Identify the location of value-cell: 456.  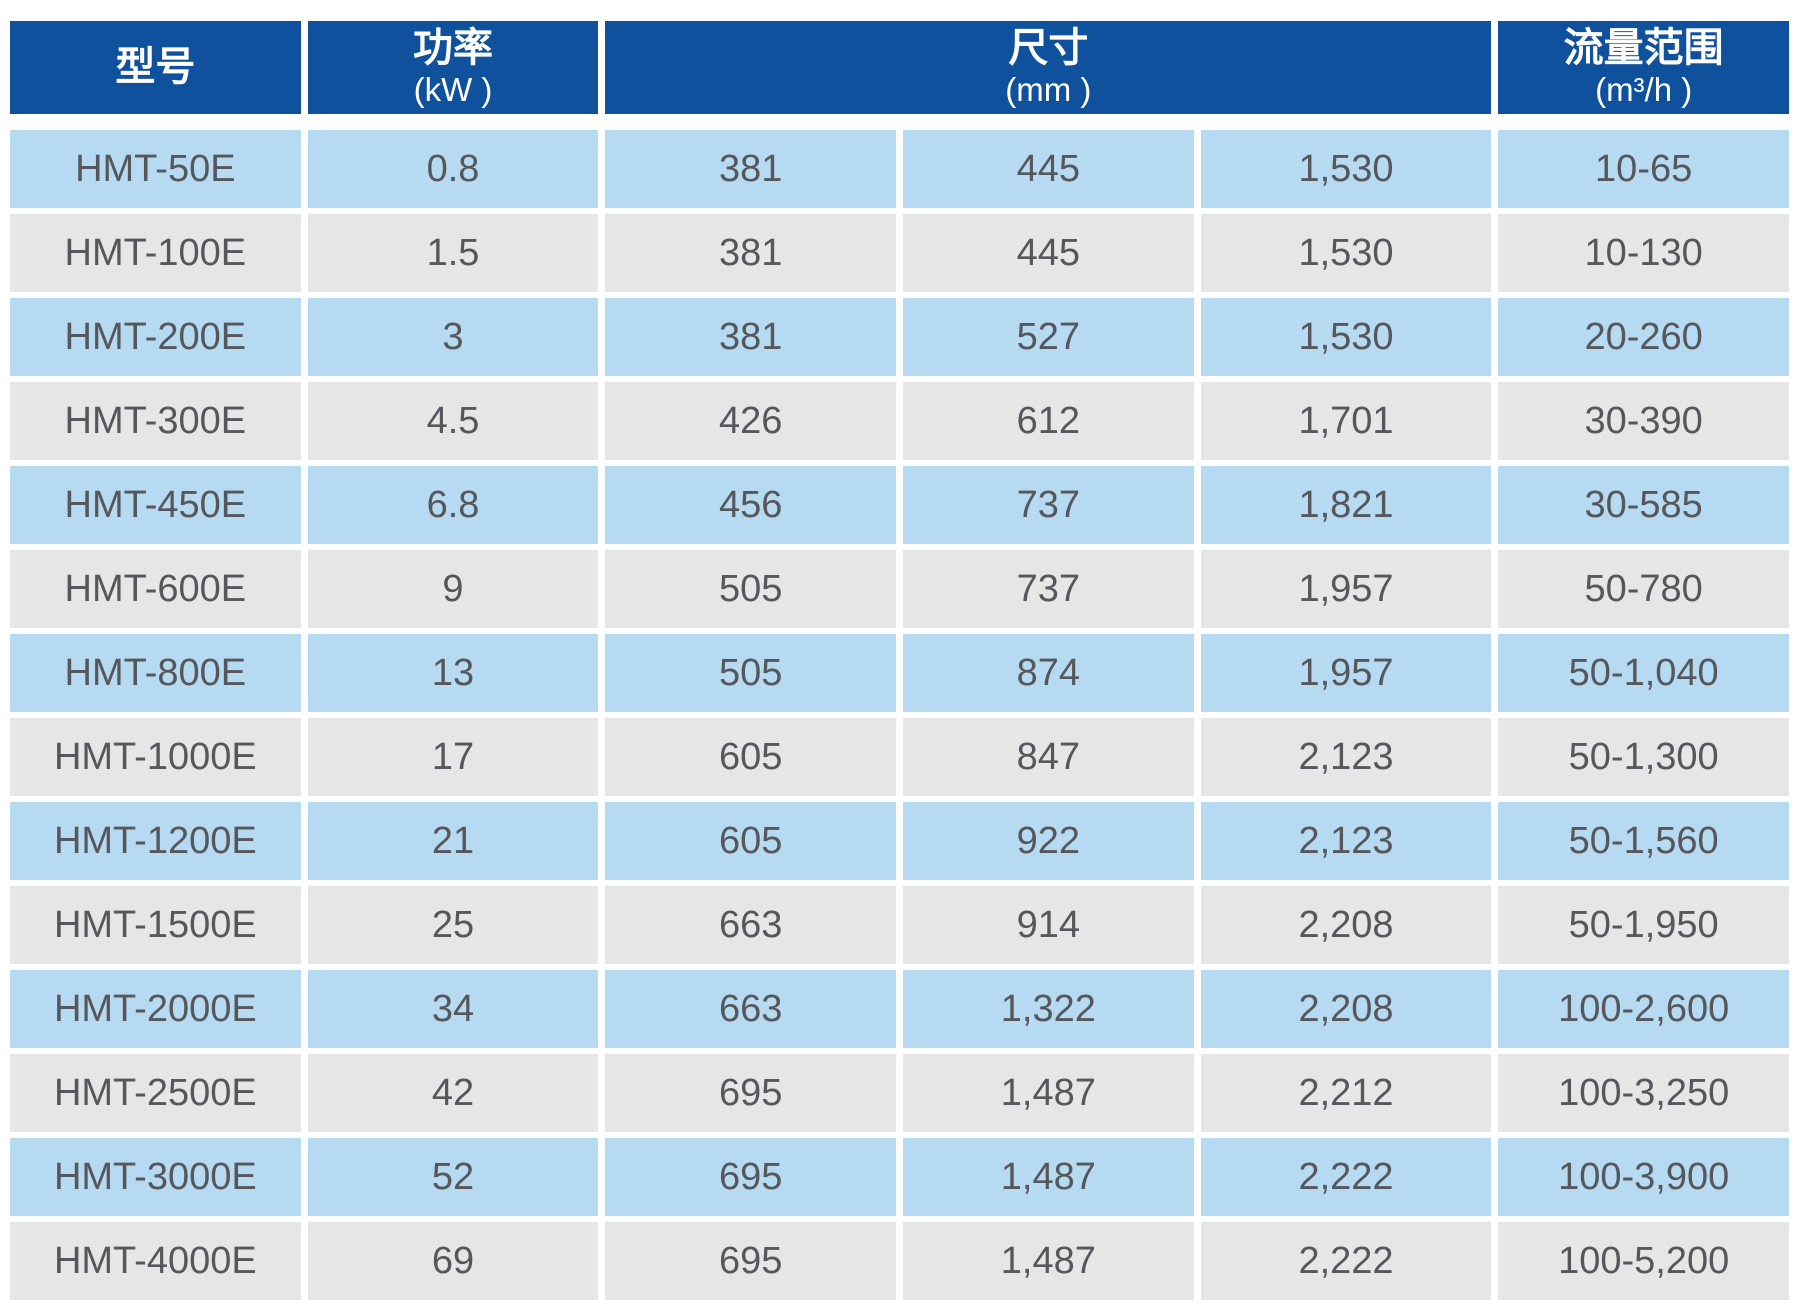
(750, 505).